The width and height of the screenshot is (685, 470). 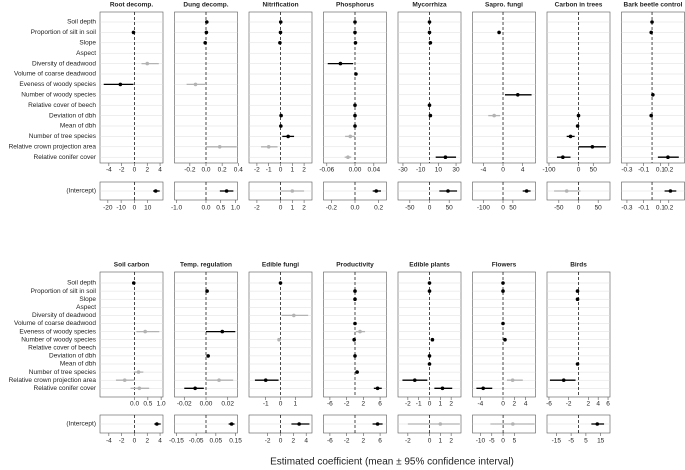 I want to click on tick-label: 50, so click(x=599, y=208).